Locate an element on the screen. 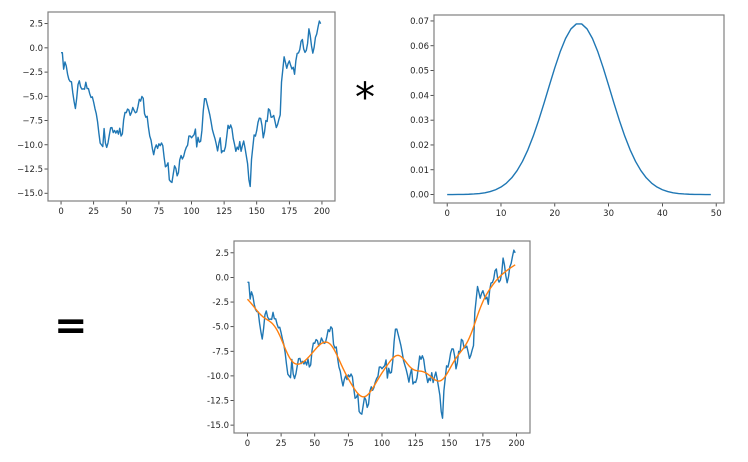 Image resolution: width=748 pixels, height=462 pixels. y-tick: -5.0 is located at coordinates (223, 328).